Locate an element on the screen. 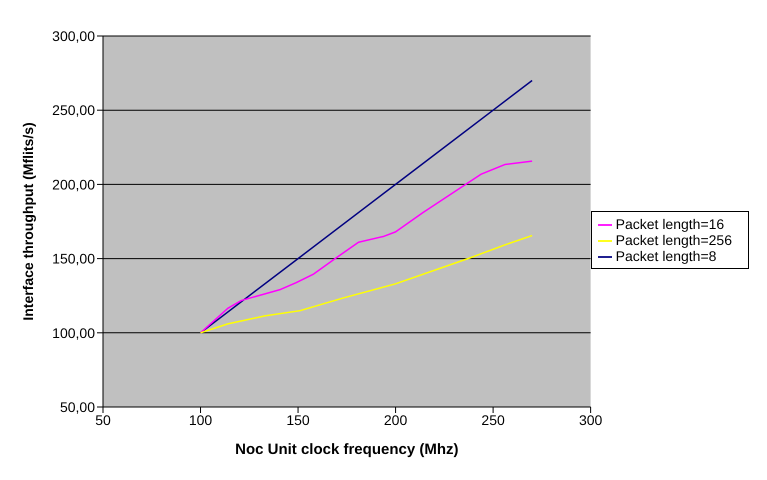 Image resolution: width=767 pixels, height=480 pixels. legend-label: Packet length=16 is located at coordinates (670, 224).